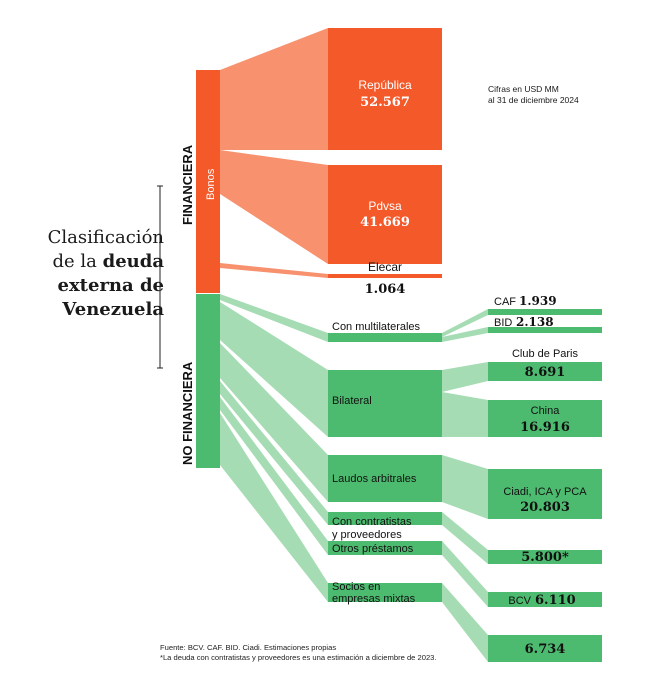 Image resolution: width=664 pixels, height=680 pixels. What do you see at coordinates (374, 479) in the screenshot?
I see `label-laudos: Laudos arbitrales` at bounding box center [374, 479].